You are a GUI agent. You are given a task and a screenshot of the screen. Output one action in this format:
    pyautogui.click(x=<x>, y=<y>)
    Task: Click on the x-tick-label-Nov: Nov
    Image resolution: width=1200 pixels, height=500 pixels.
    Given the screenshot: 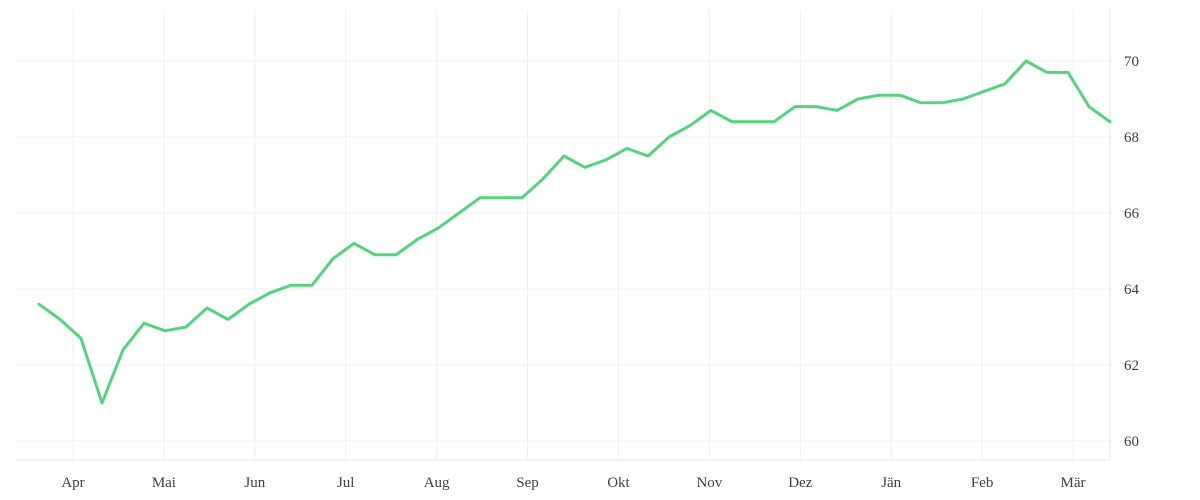 What is the action you would take?
    pyautogui.click(x=709, y=483)
    